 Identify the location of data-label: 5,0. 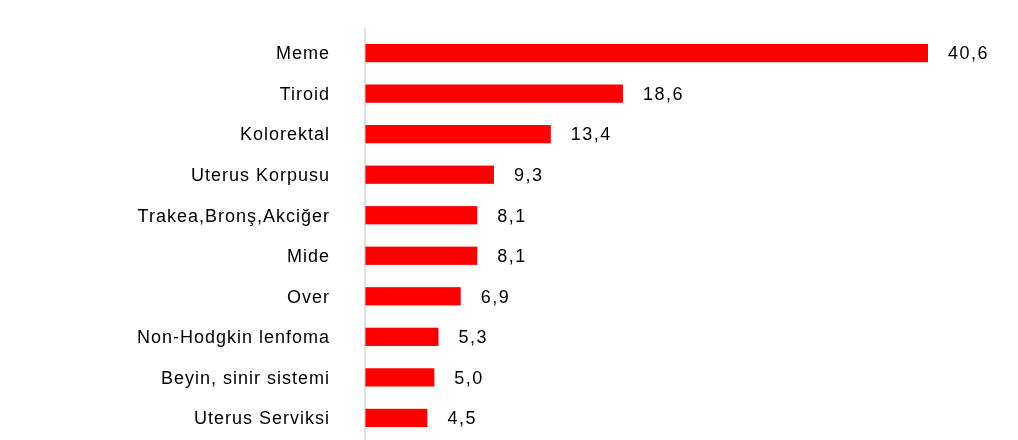
(469, 377).